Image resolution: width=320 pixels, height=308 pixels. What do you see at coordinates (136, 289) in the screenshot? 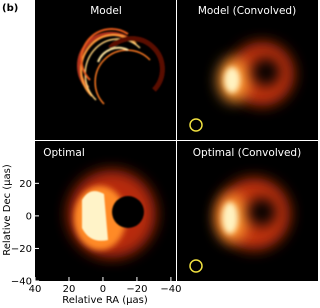
I see `x-tick-label: −20` at bounding box center [136, 289].